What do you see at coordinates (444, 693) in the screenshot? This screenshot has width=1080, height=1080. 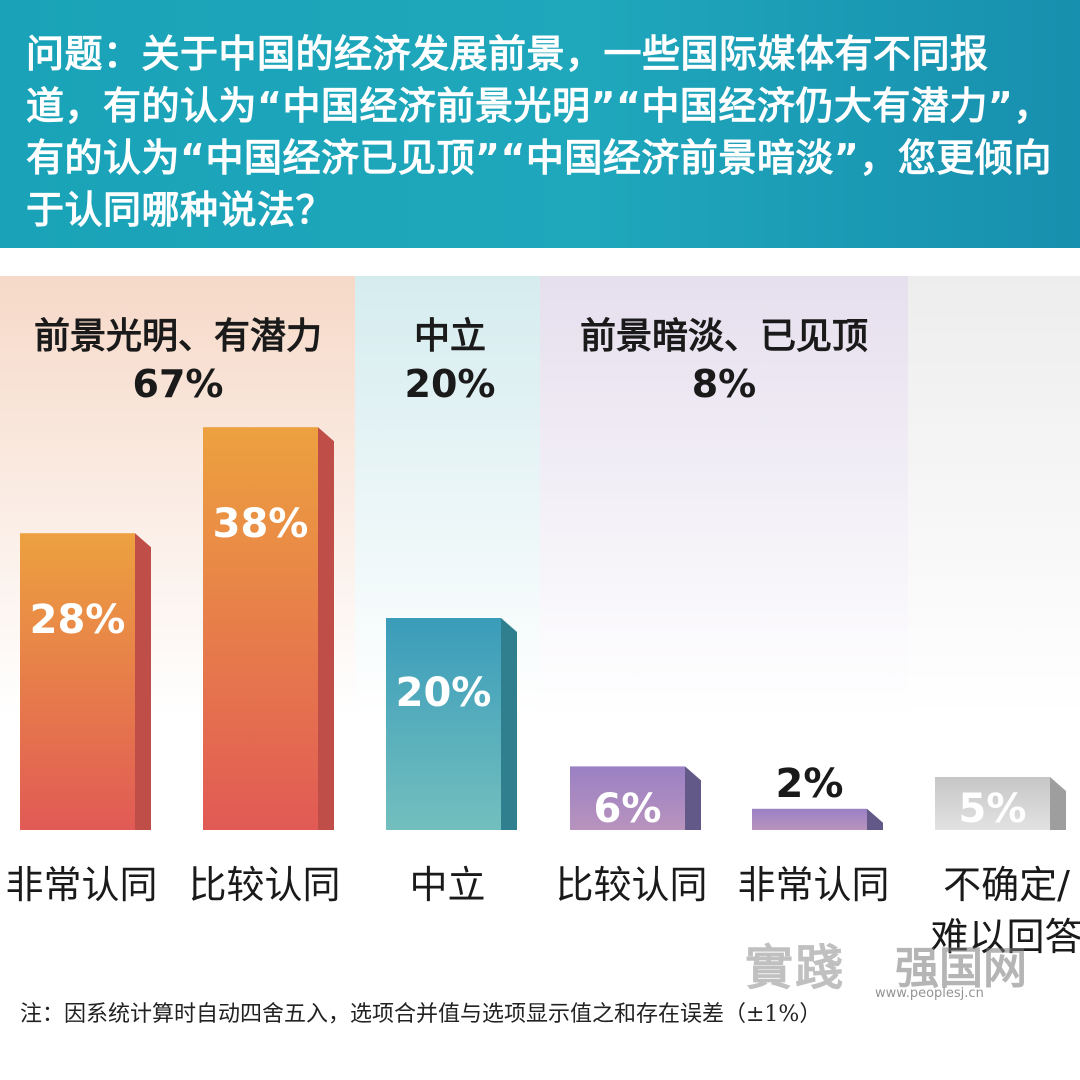 I see `bar-value-label: 20%` at bounding box center [444, 693].